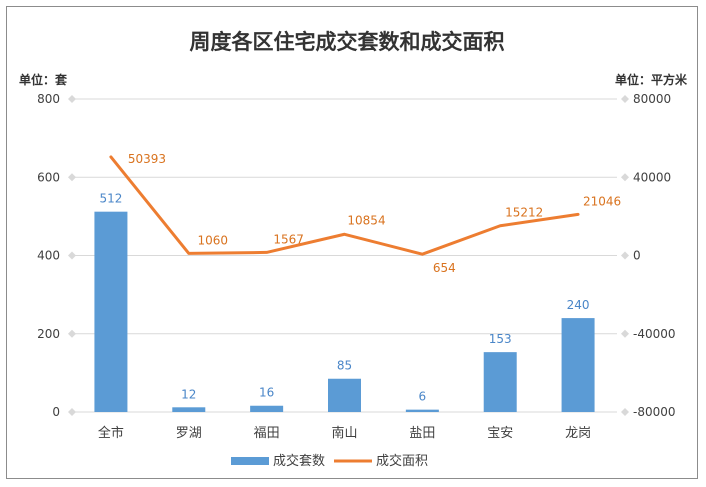 The width and height of the screenshot is (706, 487). What do you see at coordinates (423, 397) in the screenshot?
I see `bar-data-label: 6` at bounding box center [423, 397].